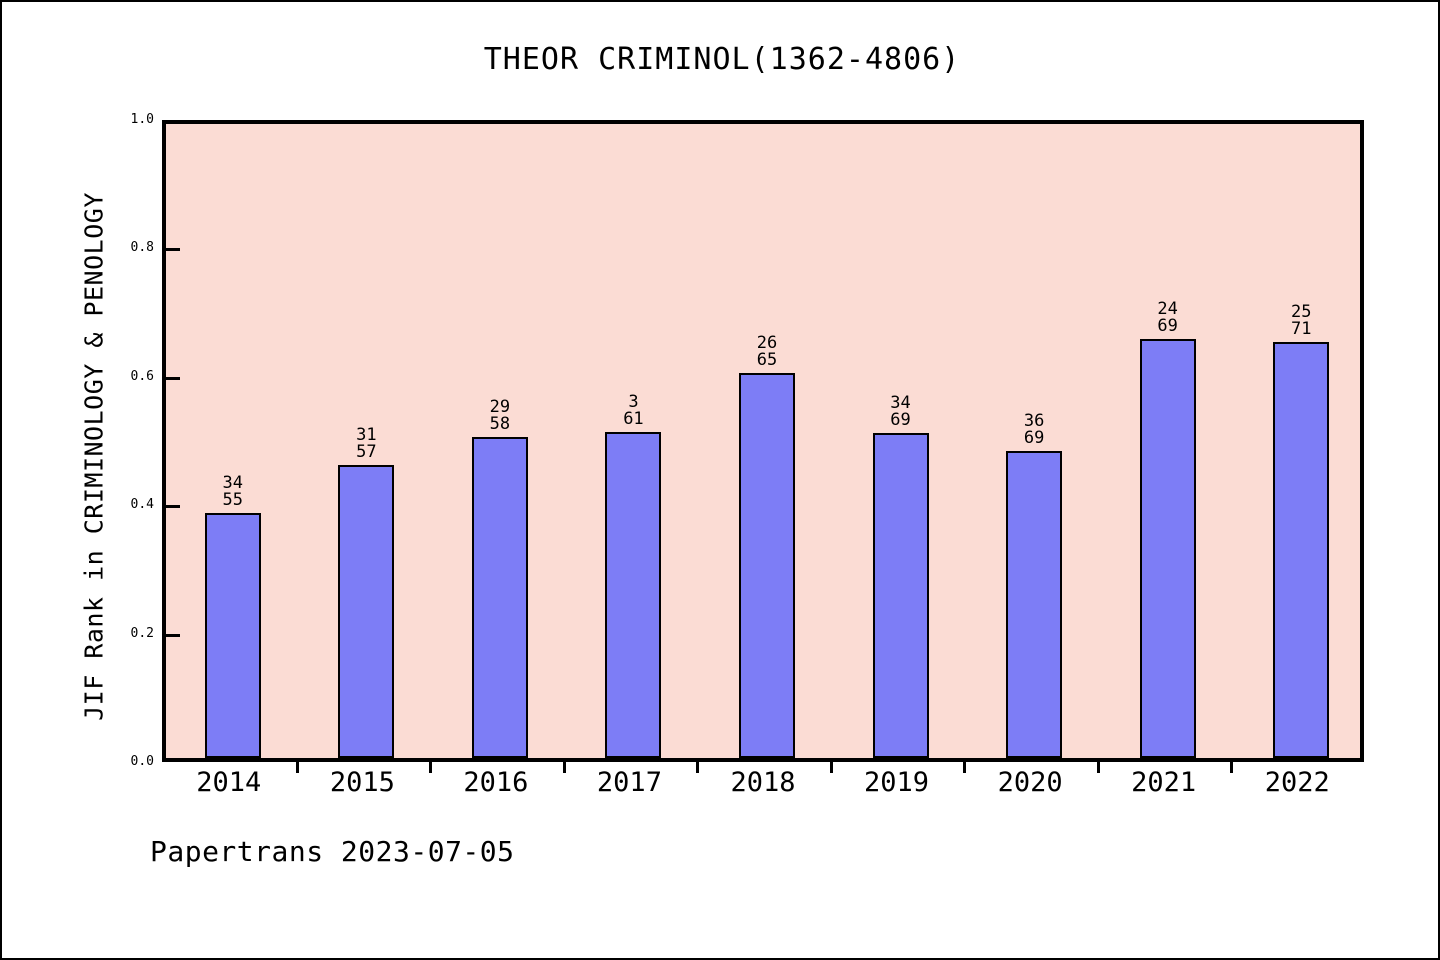 The height and width of the screenshot is (960, 1440). Describe the element at coordinates (767, 343) in the screenshot. I see `bar-label-rank: 26` at that location.